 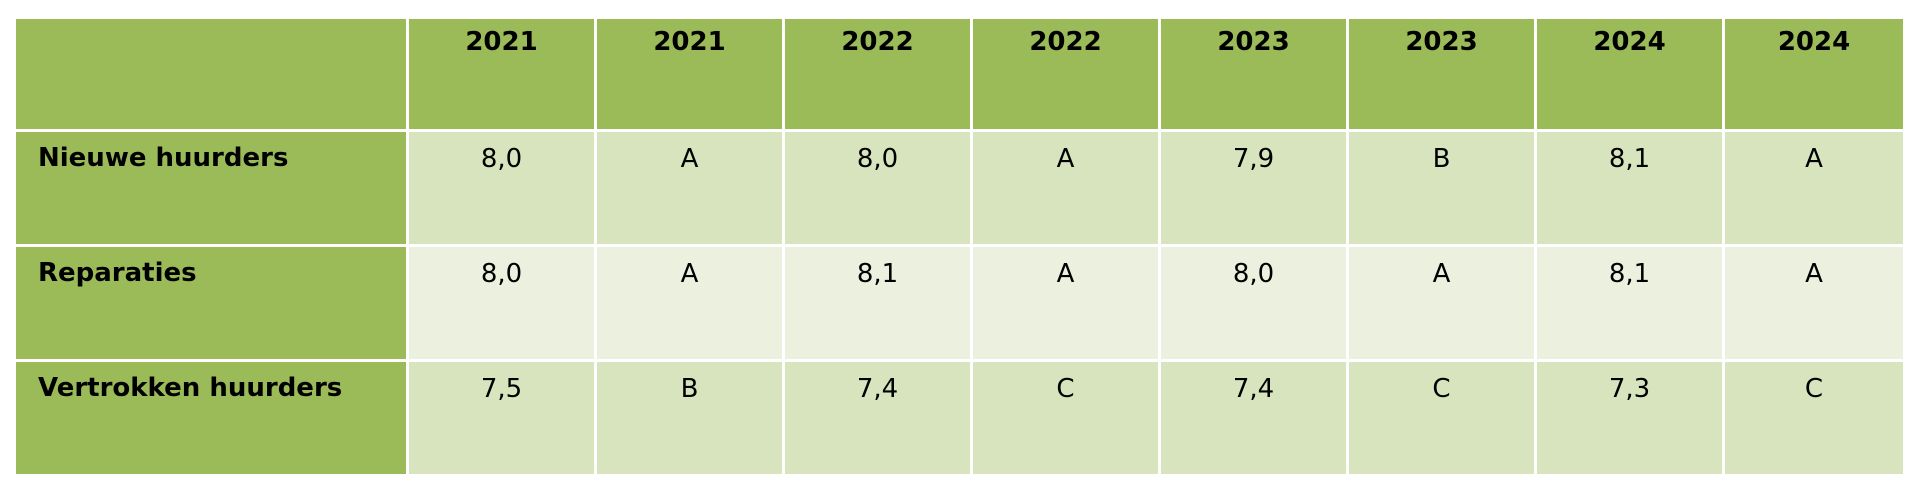 I want to click on row-label: Reparaties, so click(x=211, y=303).